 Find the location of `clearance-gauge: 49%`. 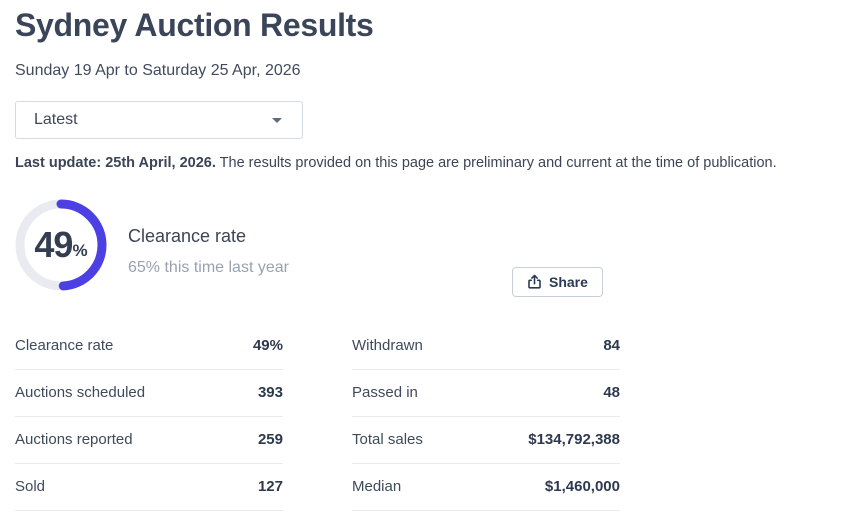

clearance-gauge: 49% is located at coordinates (61, 245).